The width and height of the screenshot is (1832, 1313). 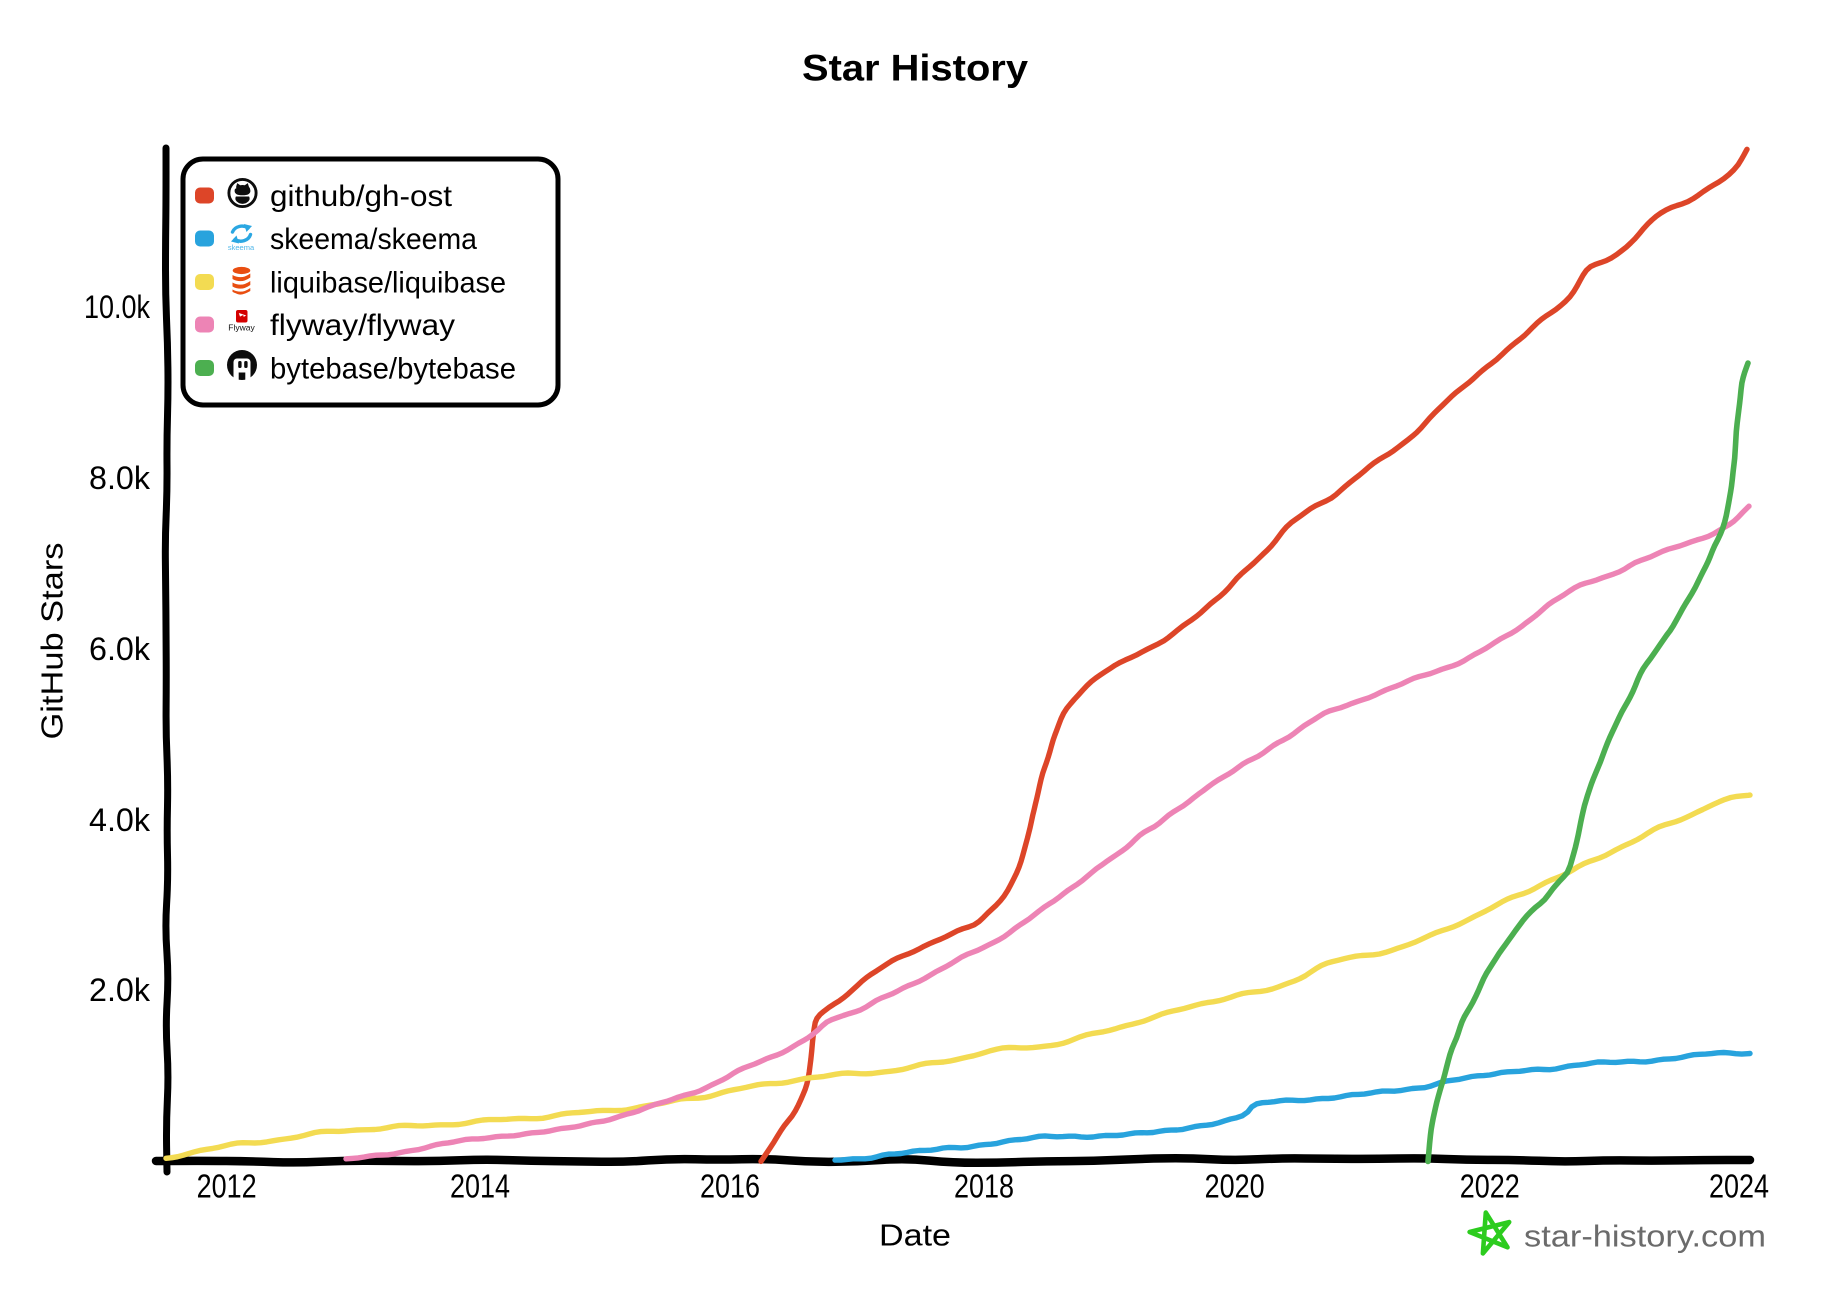 I want to click on svg-text: 2020, so click(x=1235, y=1186).